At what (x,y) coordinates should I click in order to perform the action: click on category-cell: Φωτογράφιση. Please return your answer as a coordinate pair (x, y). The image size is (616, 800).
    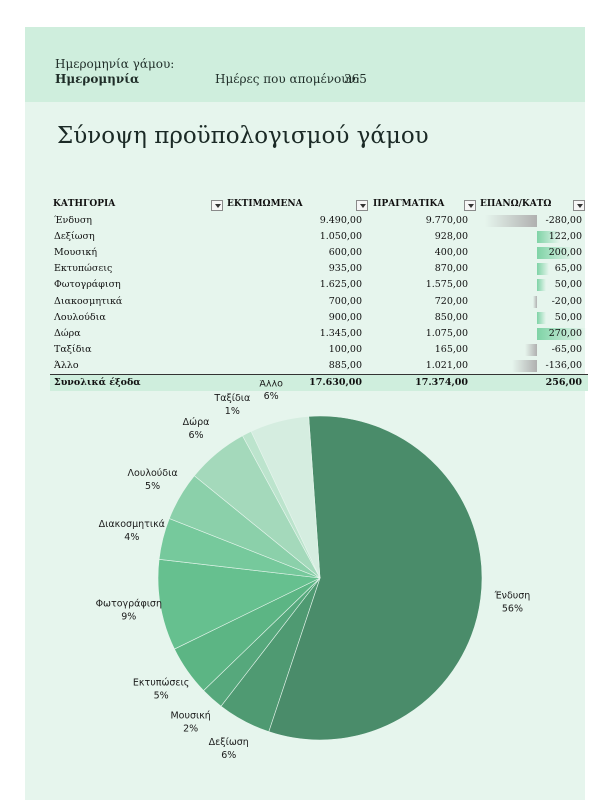
    Looking at the image, I should click on (87, 285).